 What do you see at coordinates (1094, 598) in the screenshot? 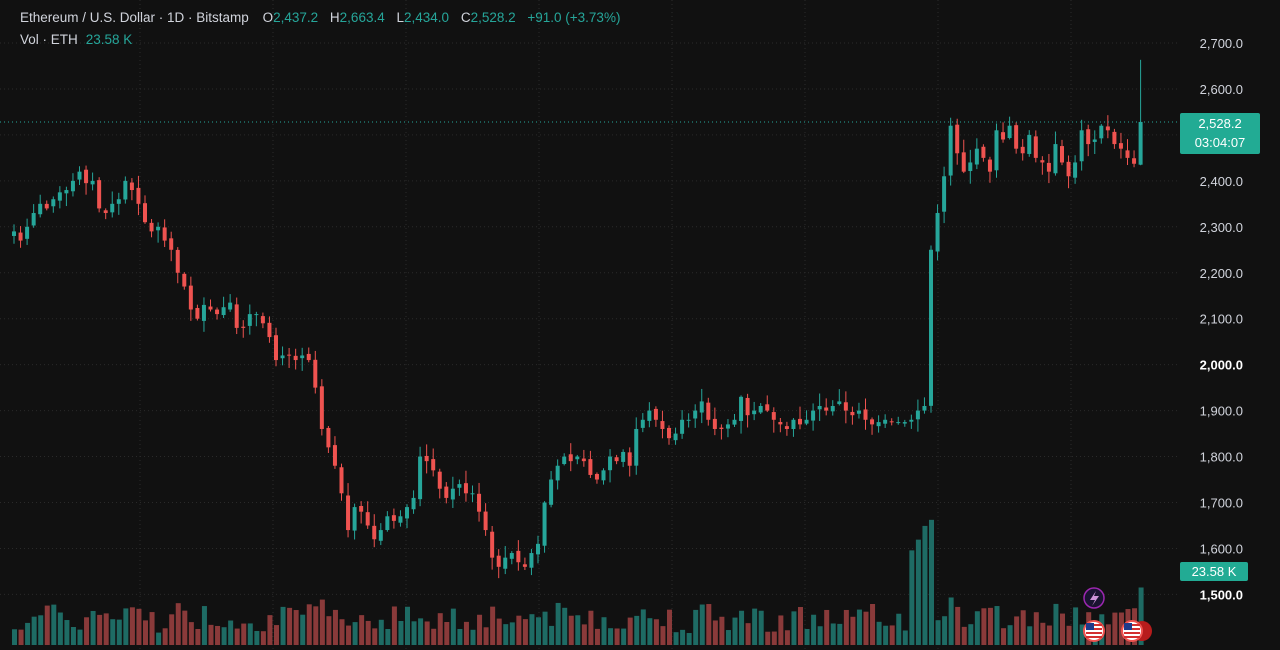
I see `flash-event-icon` at bounding box center [1094, 598].